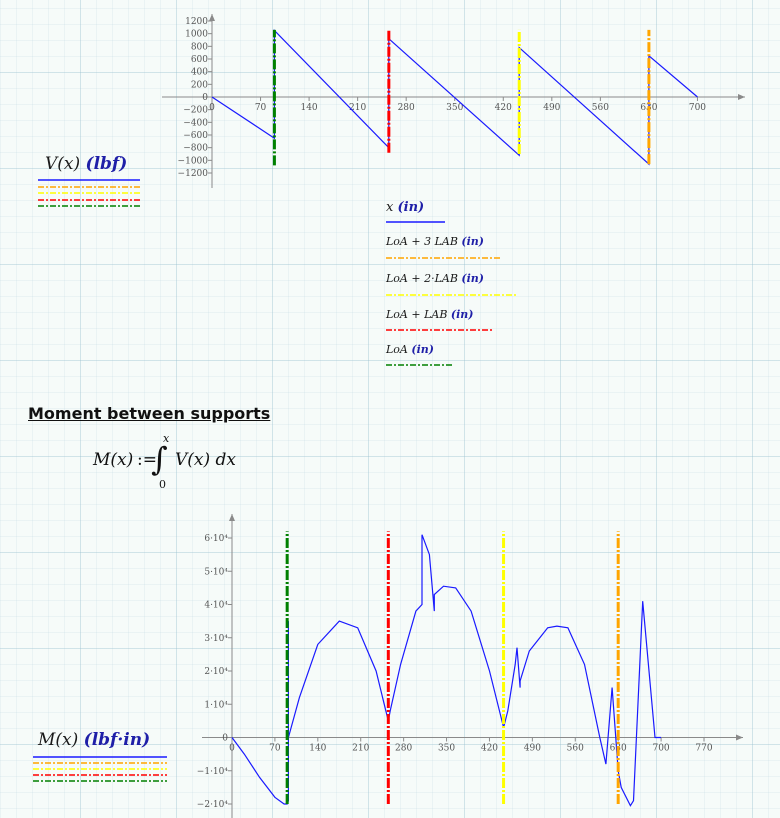 The width and height of the screenshot is (780, 818). I want to click on moment-x-axis-arrow, so click(739, 737).